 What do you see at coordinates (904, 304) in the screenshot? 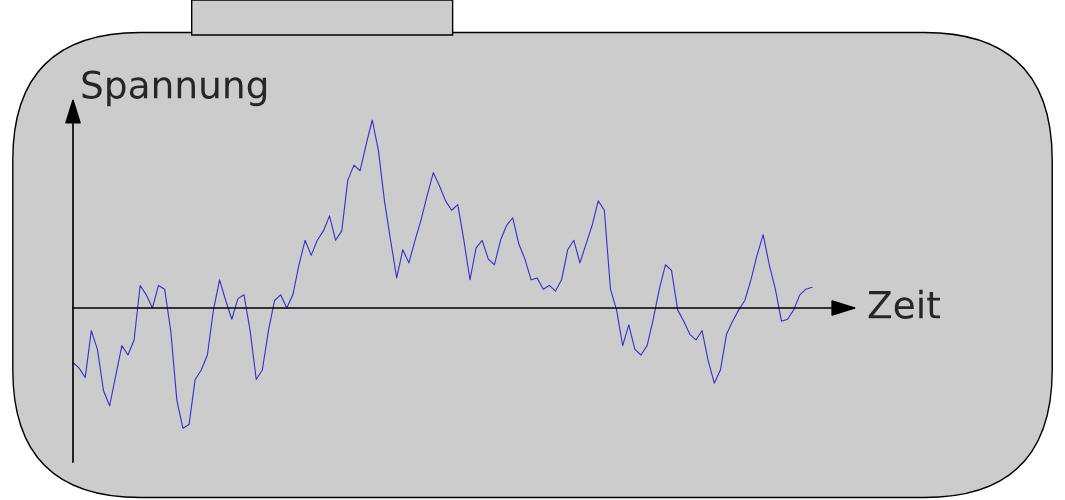
I see `x-axis-title: Zeit` at bounding box center [904, 304].